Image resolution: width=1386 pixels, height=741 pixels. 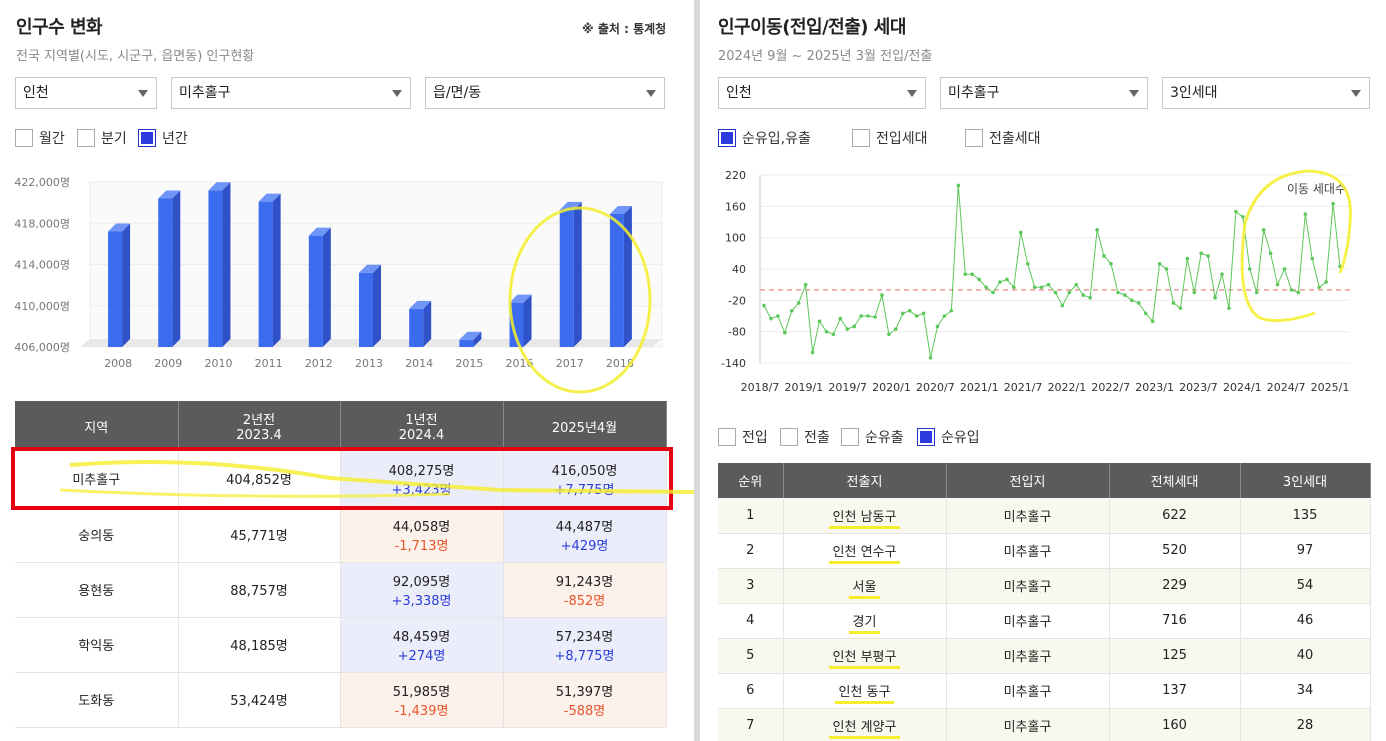 I want to click on household-size-select: 3인세대, so click(x=1266, y=93).